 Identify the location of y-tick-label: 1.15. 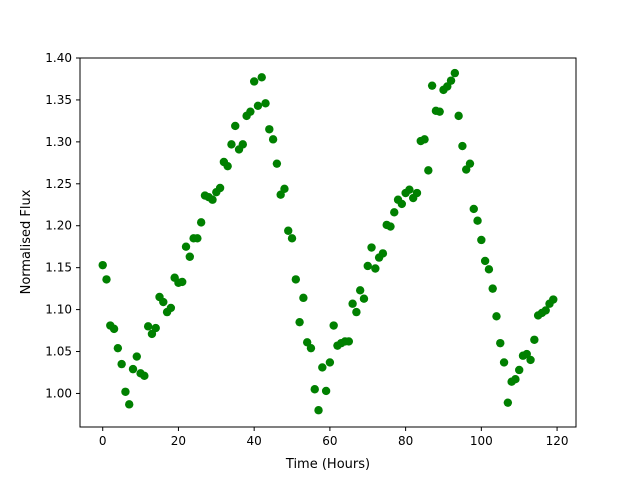
(58, 268).